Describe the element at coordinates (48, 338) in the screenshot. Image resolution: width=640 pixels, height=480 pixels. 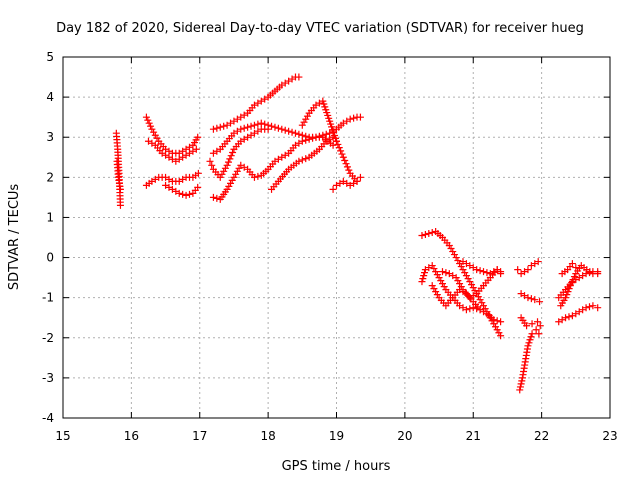
I see `y-tick-label: -2` at that location.